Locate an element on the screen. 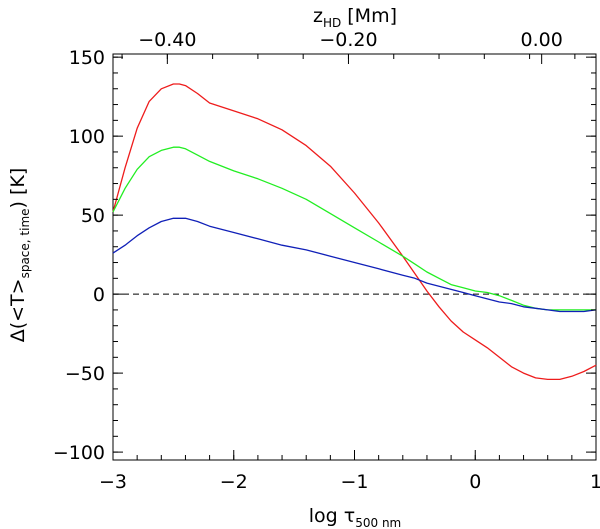  y-tick-label: −50 is located at coordinates (85, 374).